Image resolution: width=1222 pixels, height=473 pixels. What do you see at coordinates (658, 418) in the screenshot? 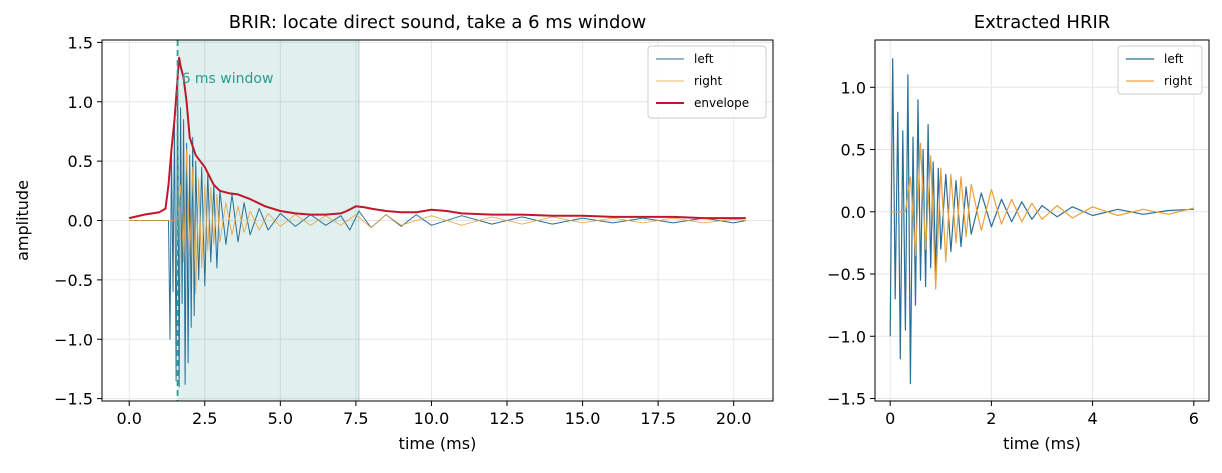
I see `x-tick-label: 17.5` at bounding box center [658, 418].